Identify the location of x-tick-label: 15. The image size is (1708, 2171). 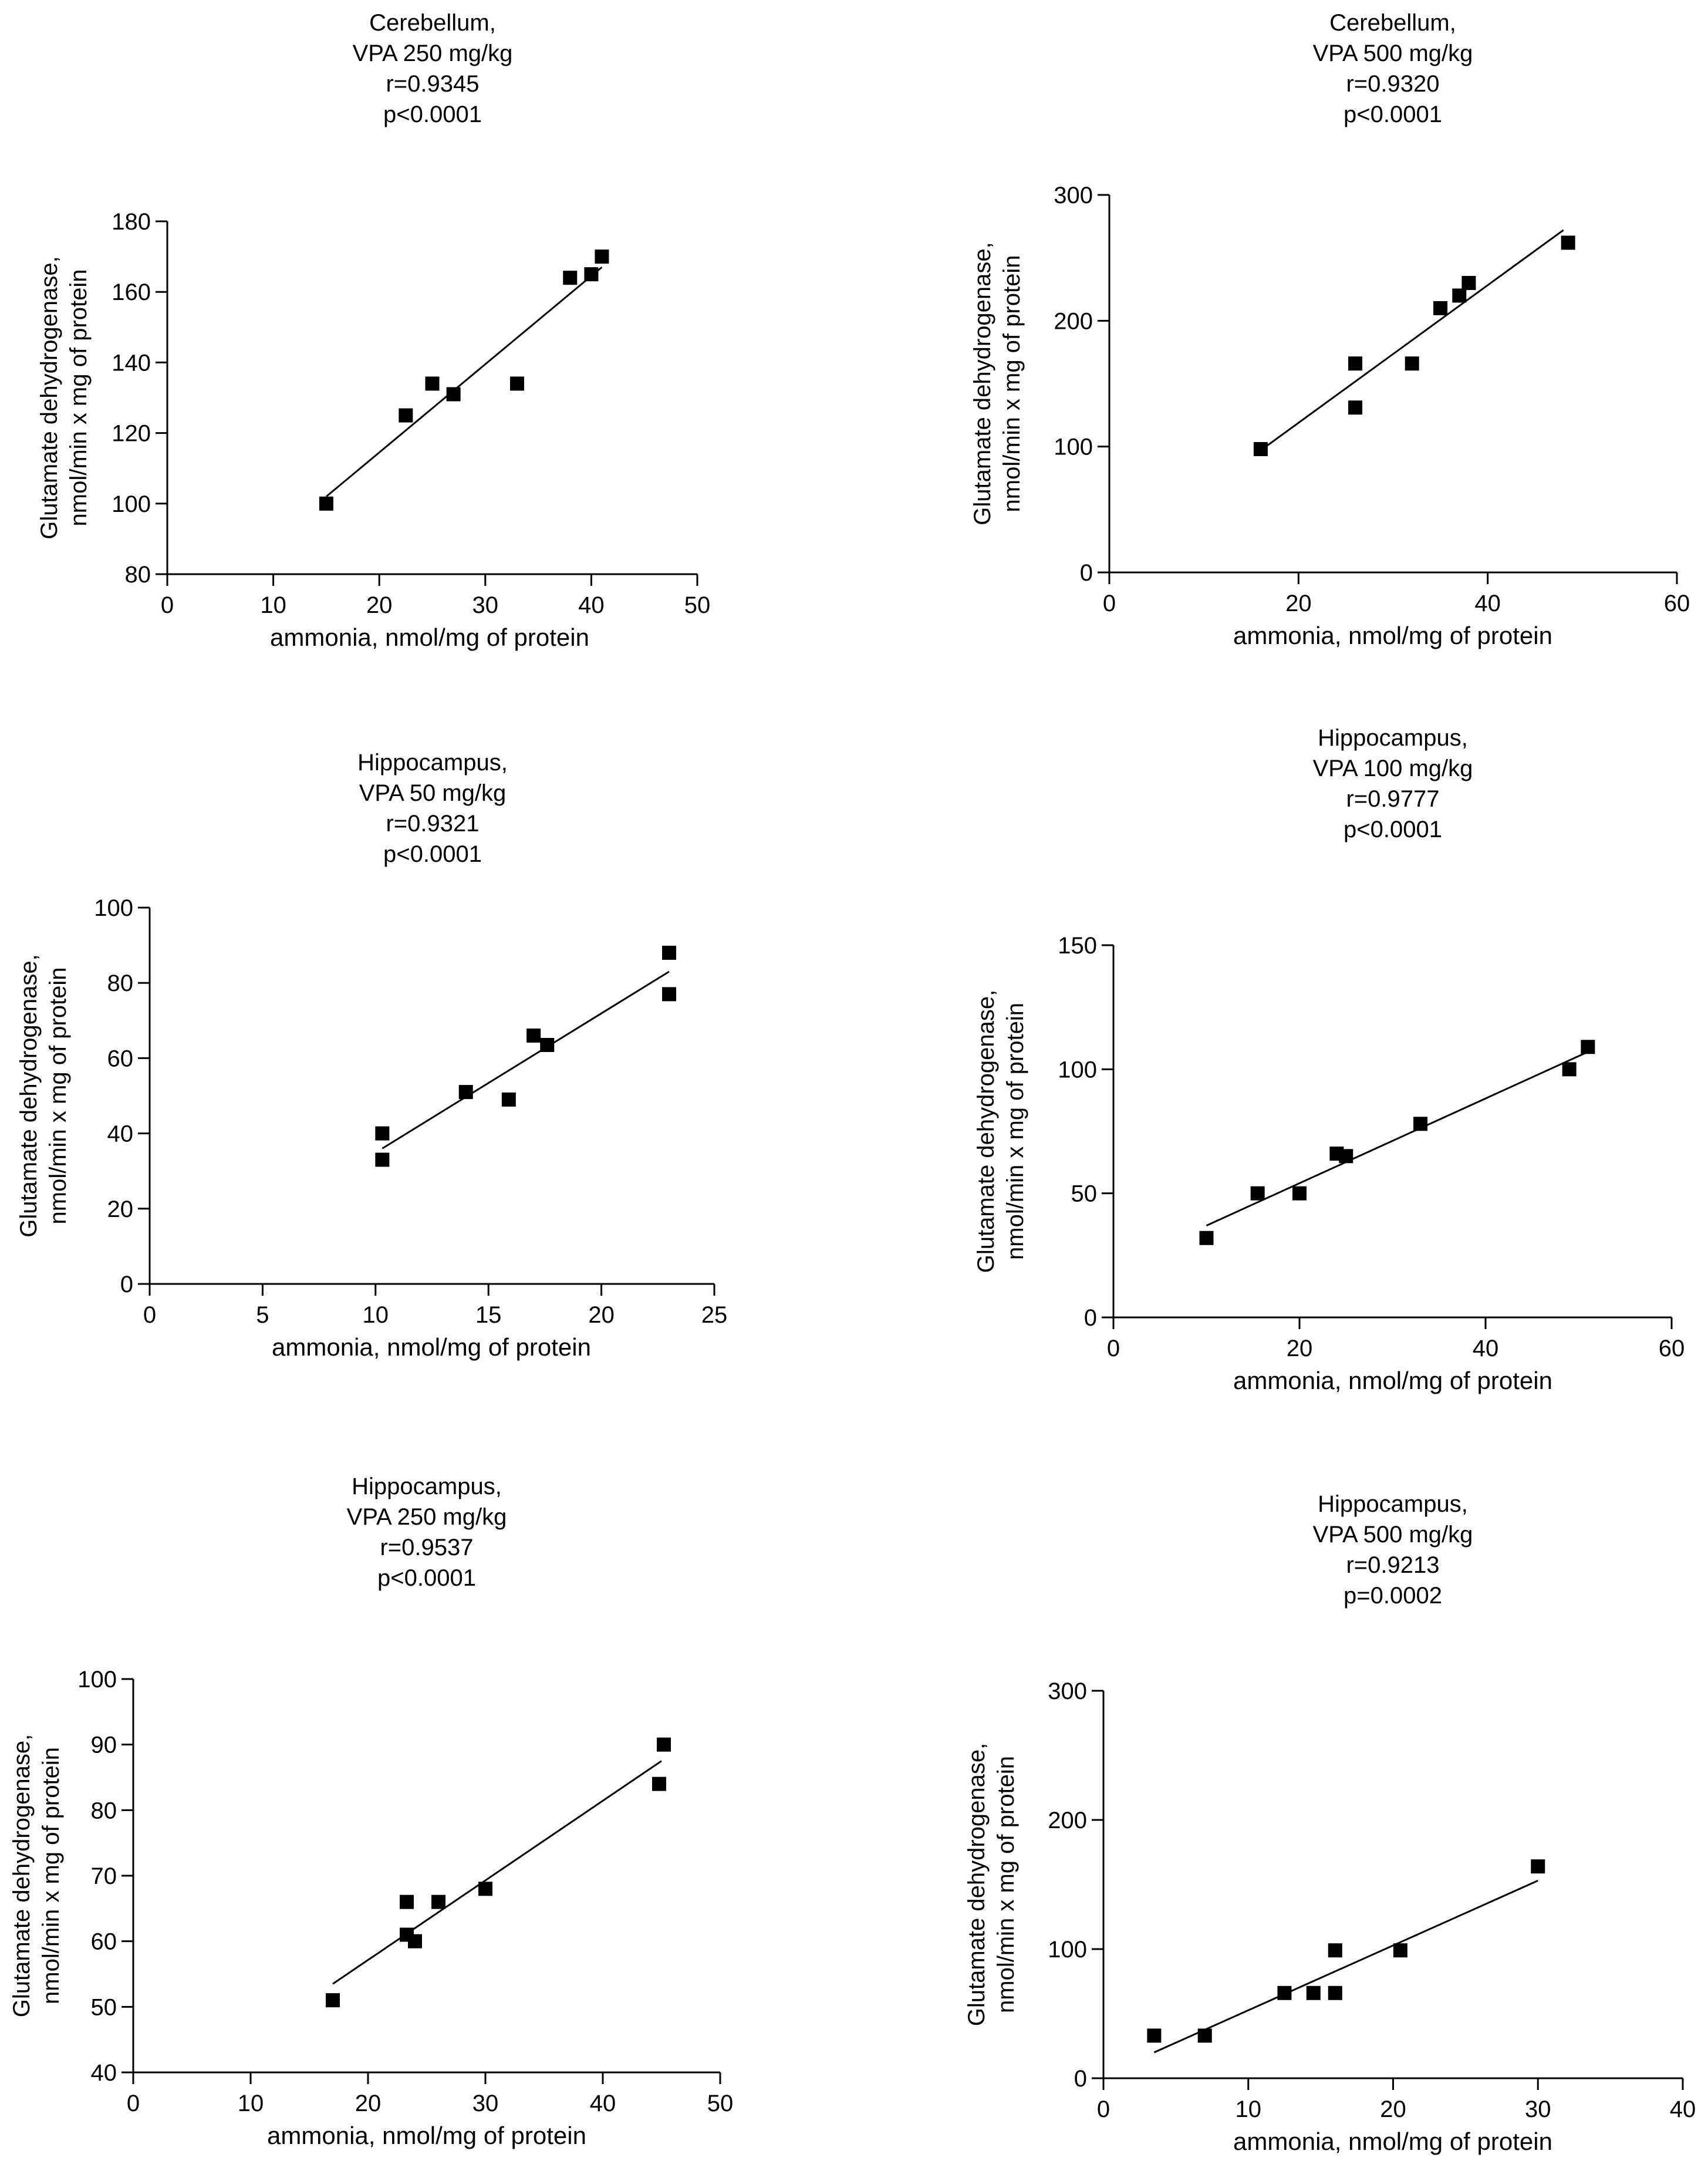
(488, 1315).